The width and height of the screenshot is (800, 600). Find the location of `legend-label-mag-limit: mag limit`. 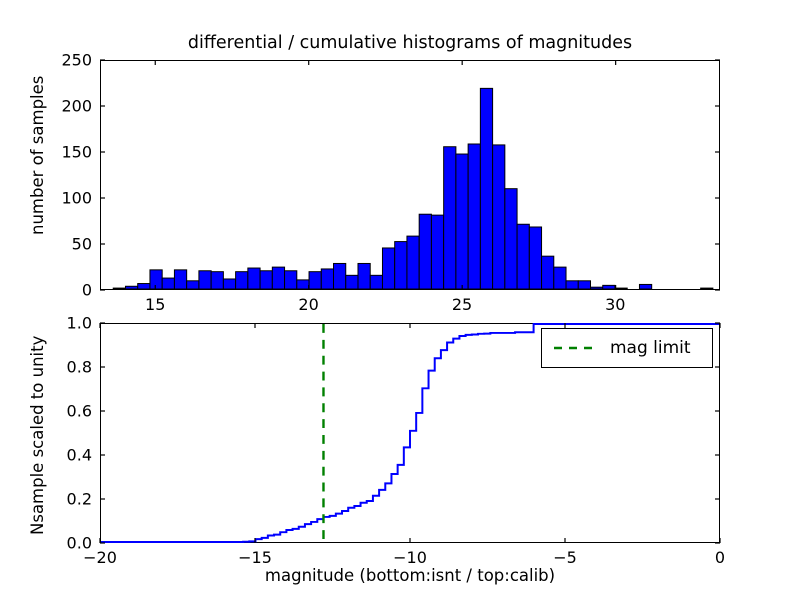

legend-label-mag-limit: mag limit is located at coordinates (650, 348).